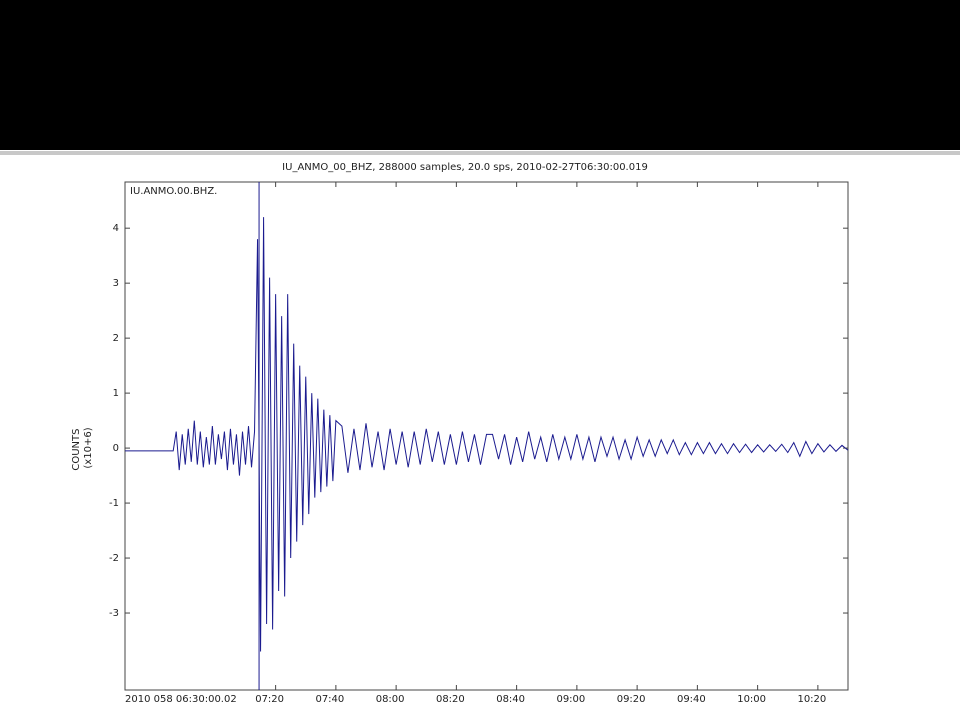 This screenshot has width=960, height=720. Describe the element at coordinates (510, 699) in the screenshot. I see `x-tick-label: 08:40` at that location.